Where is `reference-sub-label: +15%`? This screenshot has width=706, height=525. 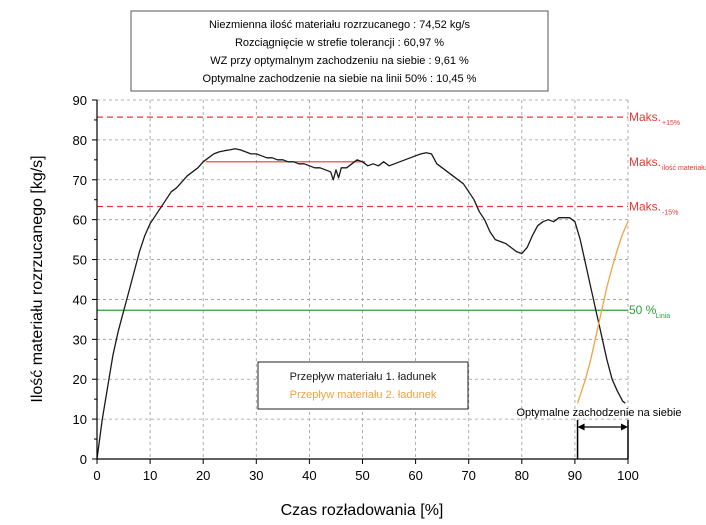 reference-sub-label: +15% is located at coordinates (671, 123).